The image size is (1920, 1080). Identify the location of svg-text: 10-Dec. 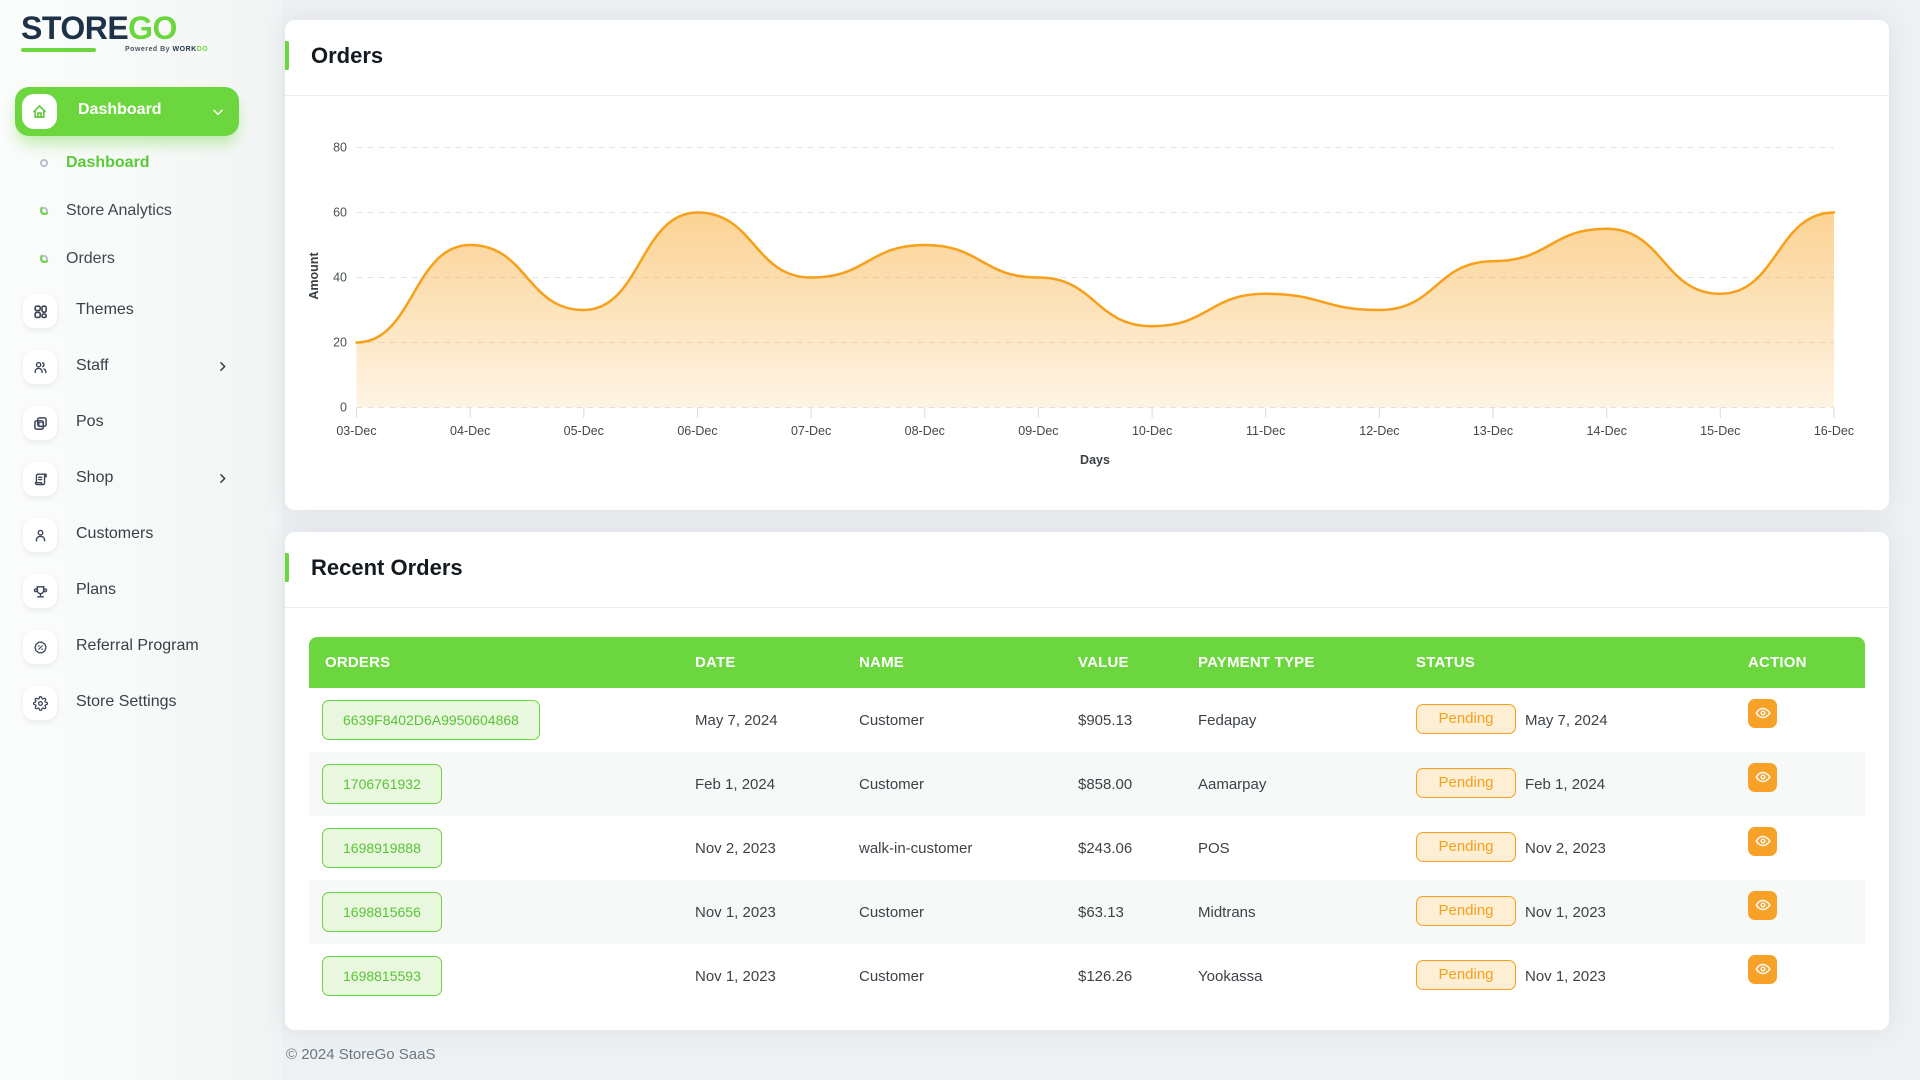
(1152, 431).